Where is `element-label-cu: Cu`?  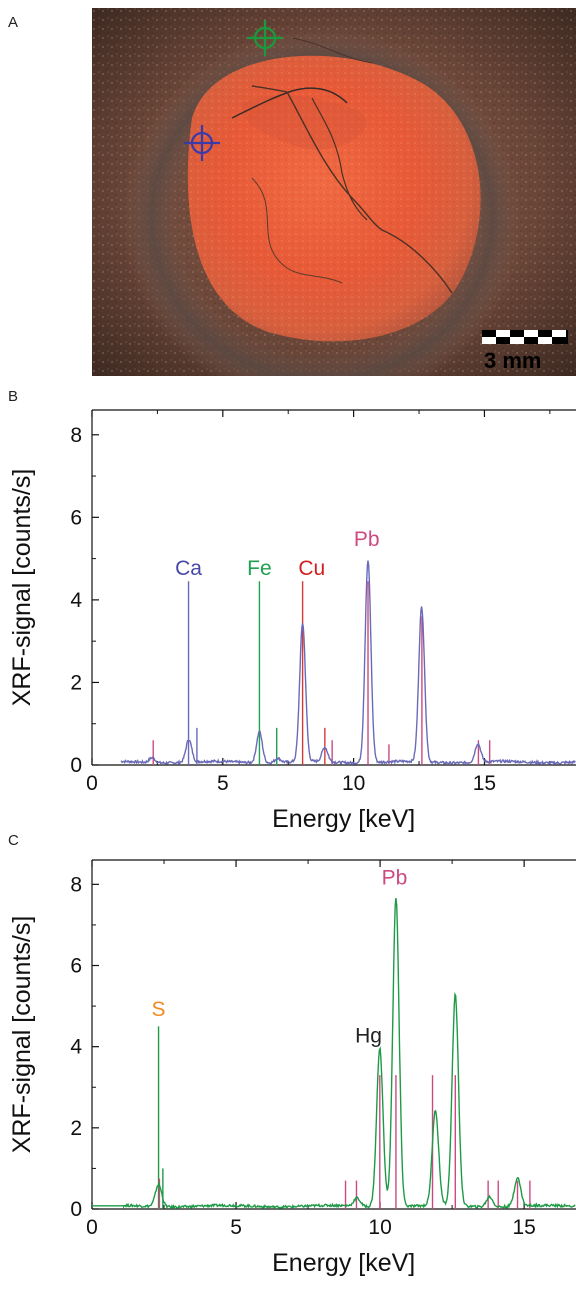 element-label-cu: Cu is located at coordinates (311, 568).